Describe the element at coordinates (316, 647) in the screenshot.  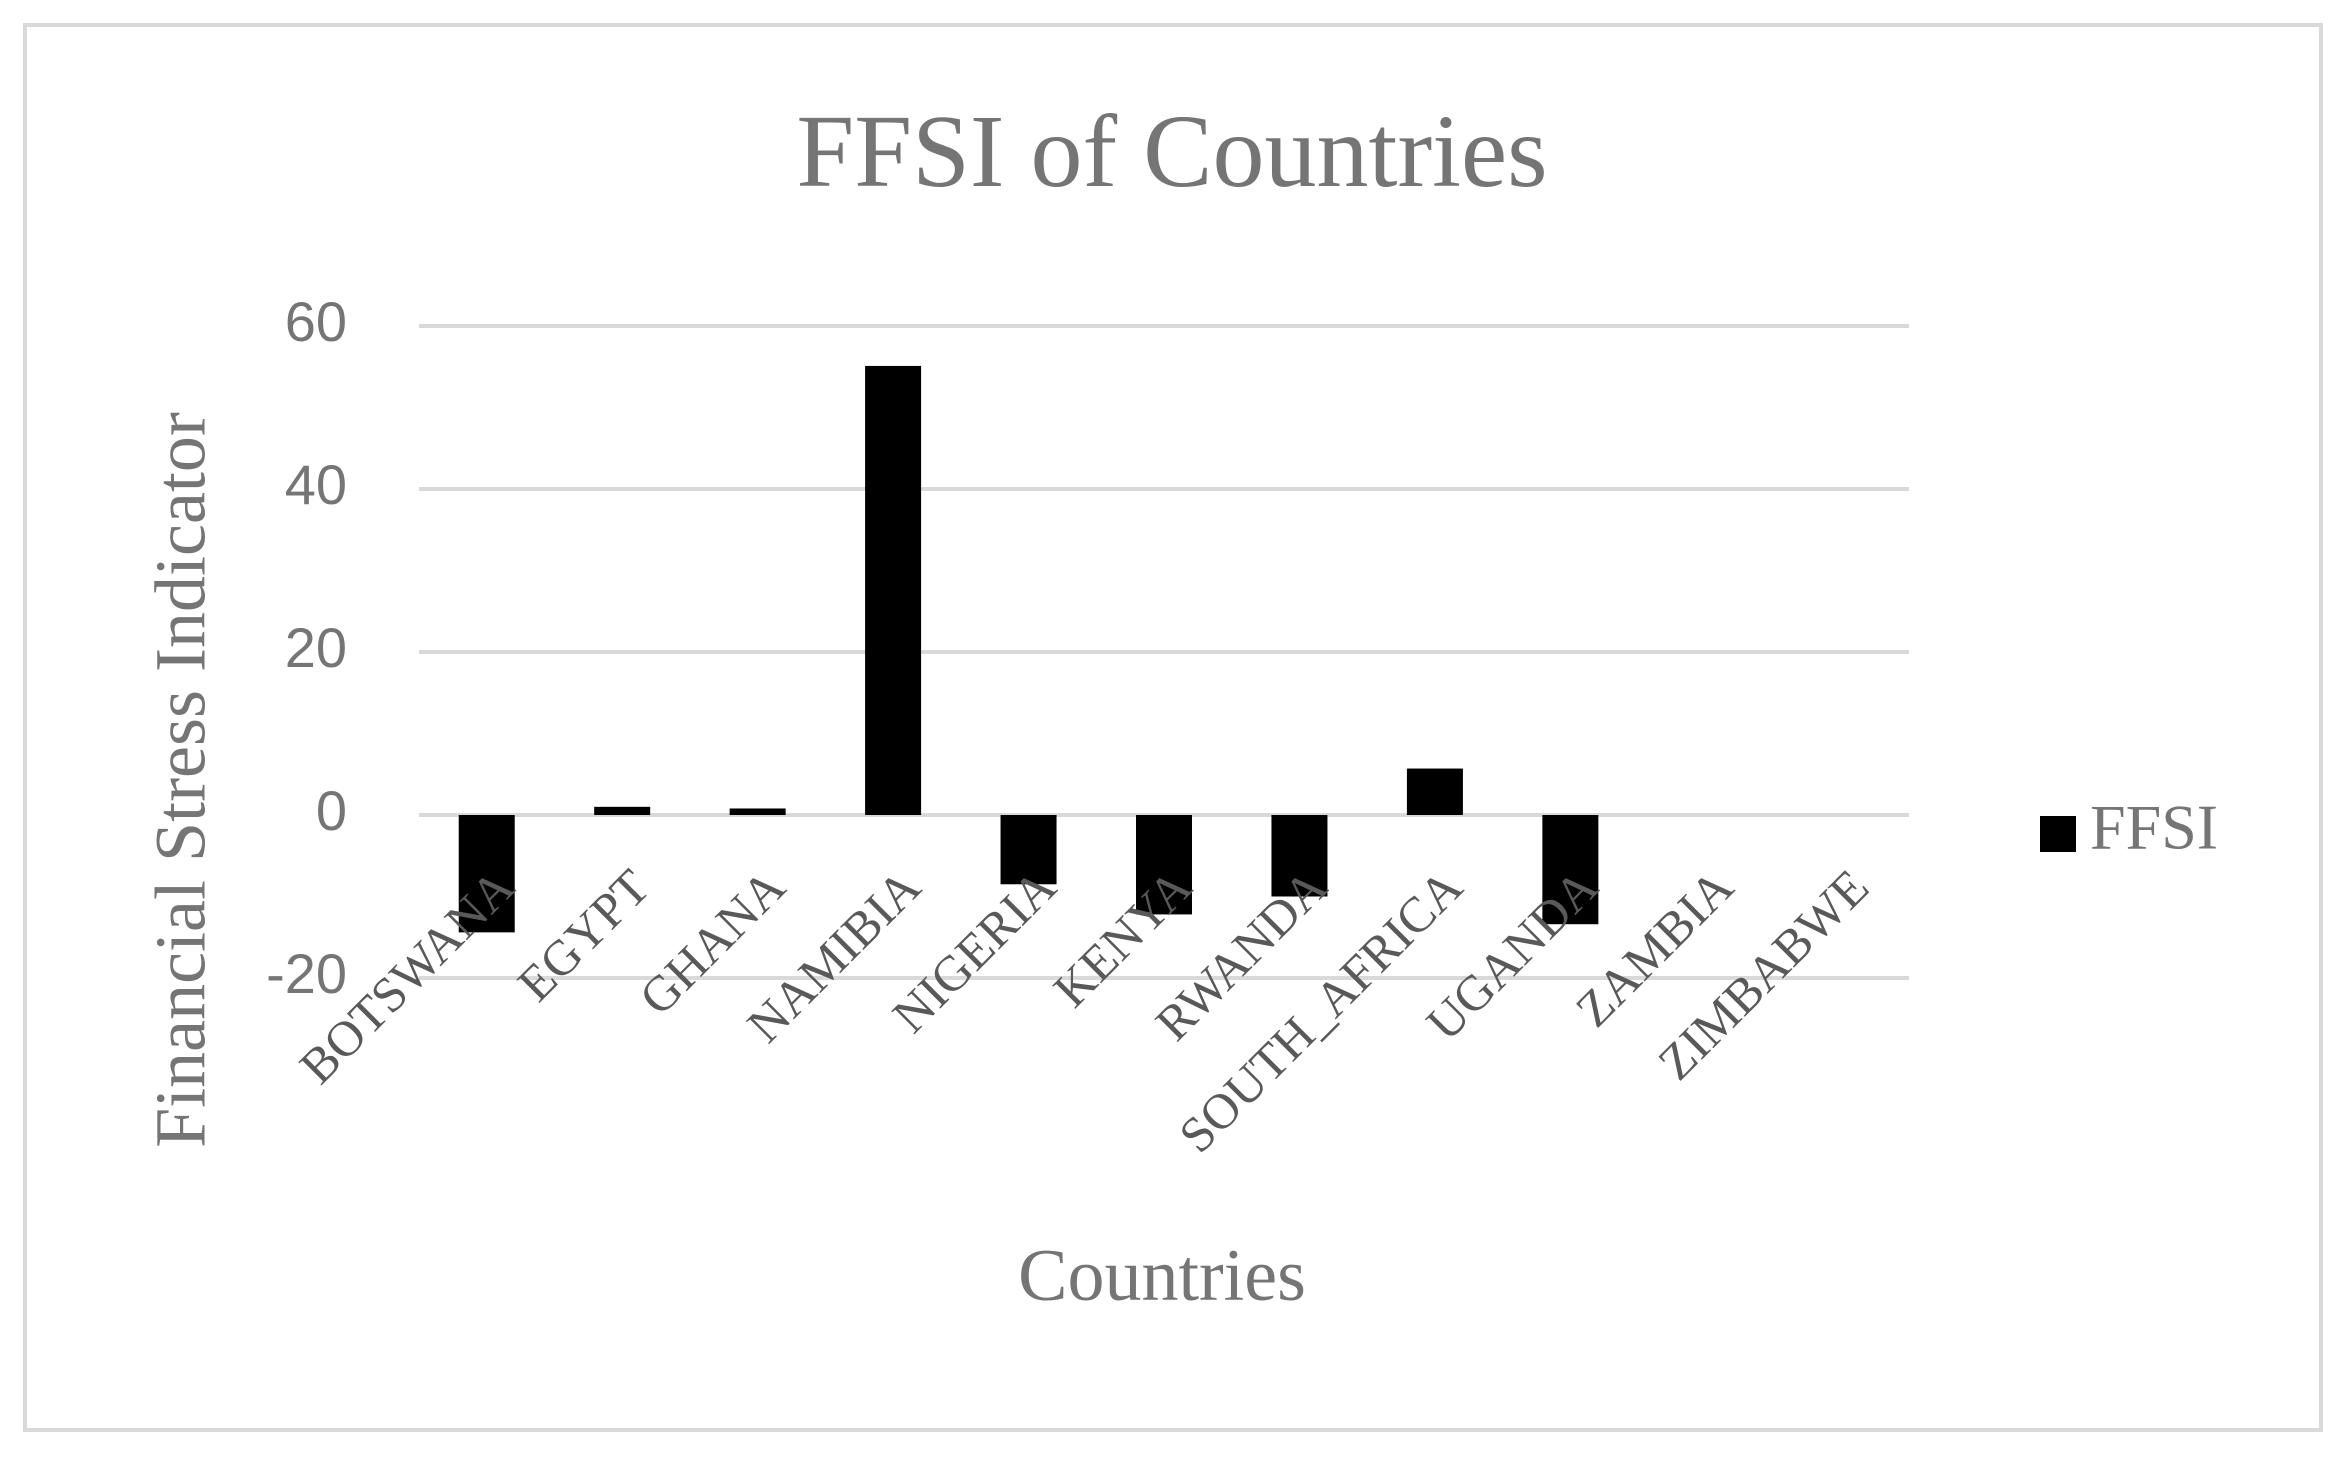
I see `y-tick-label: 20` at that location.